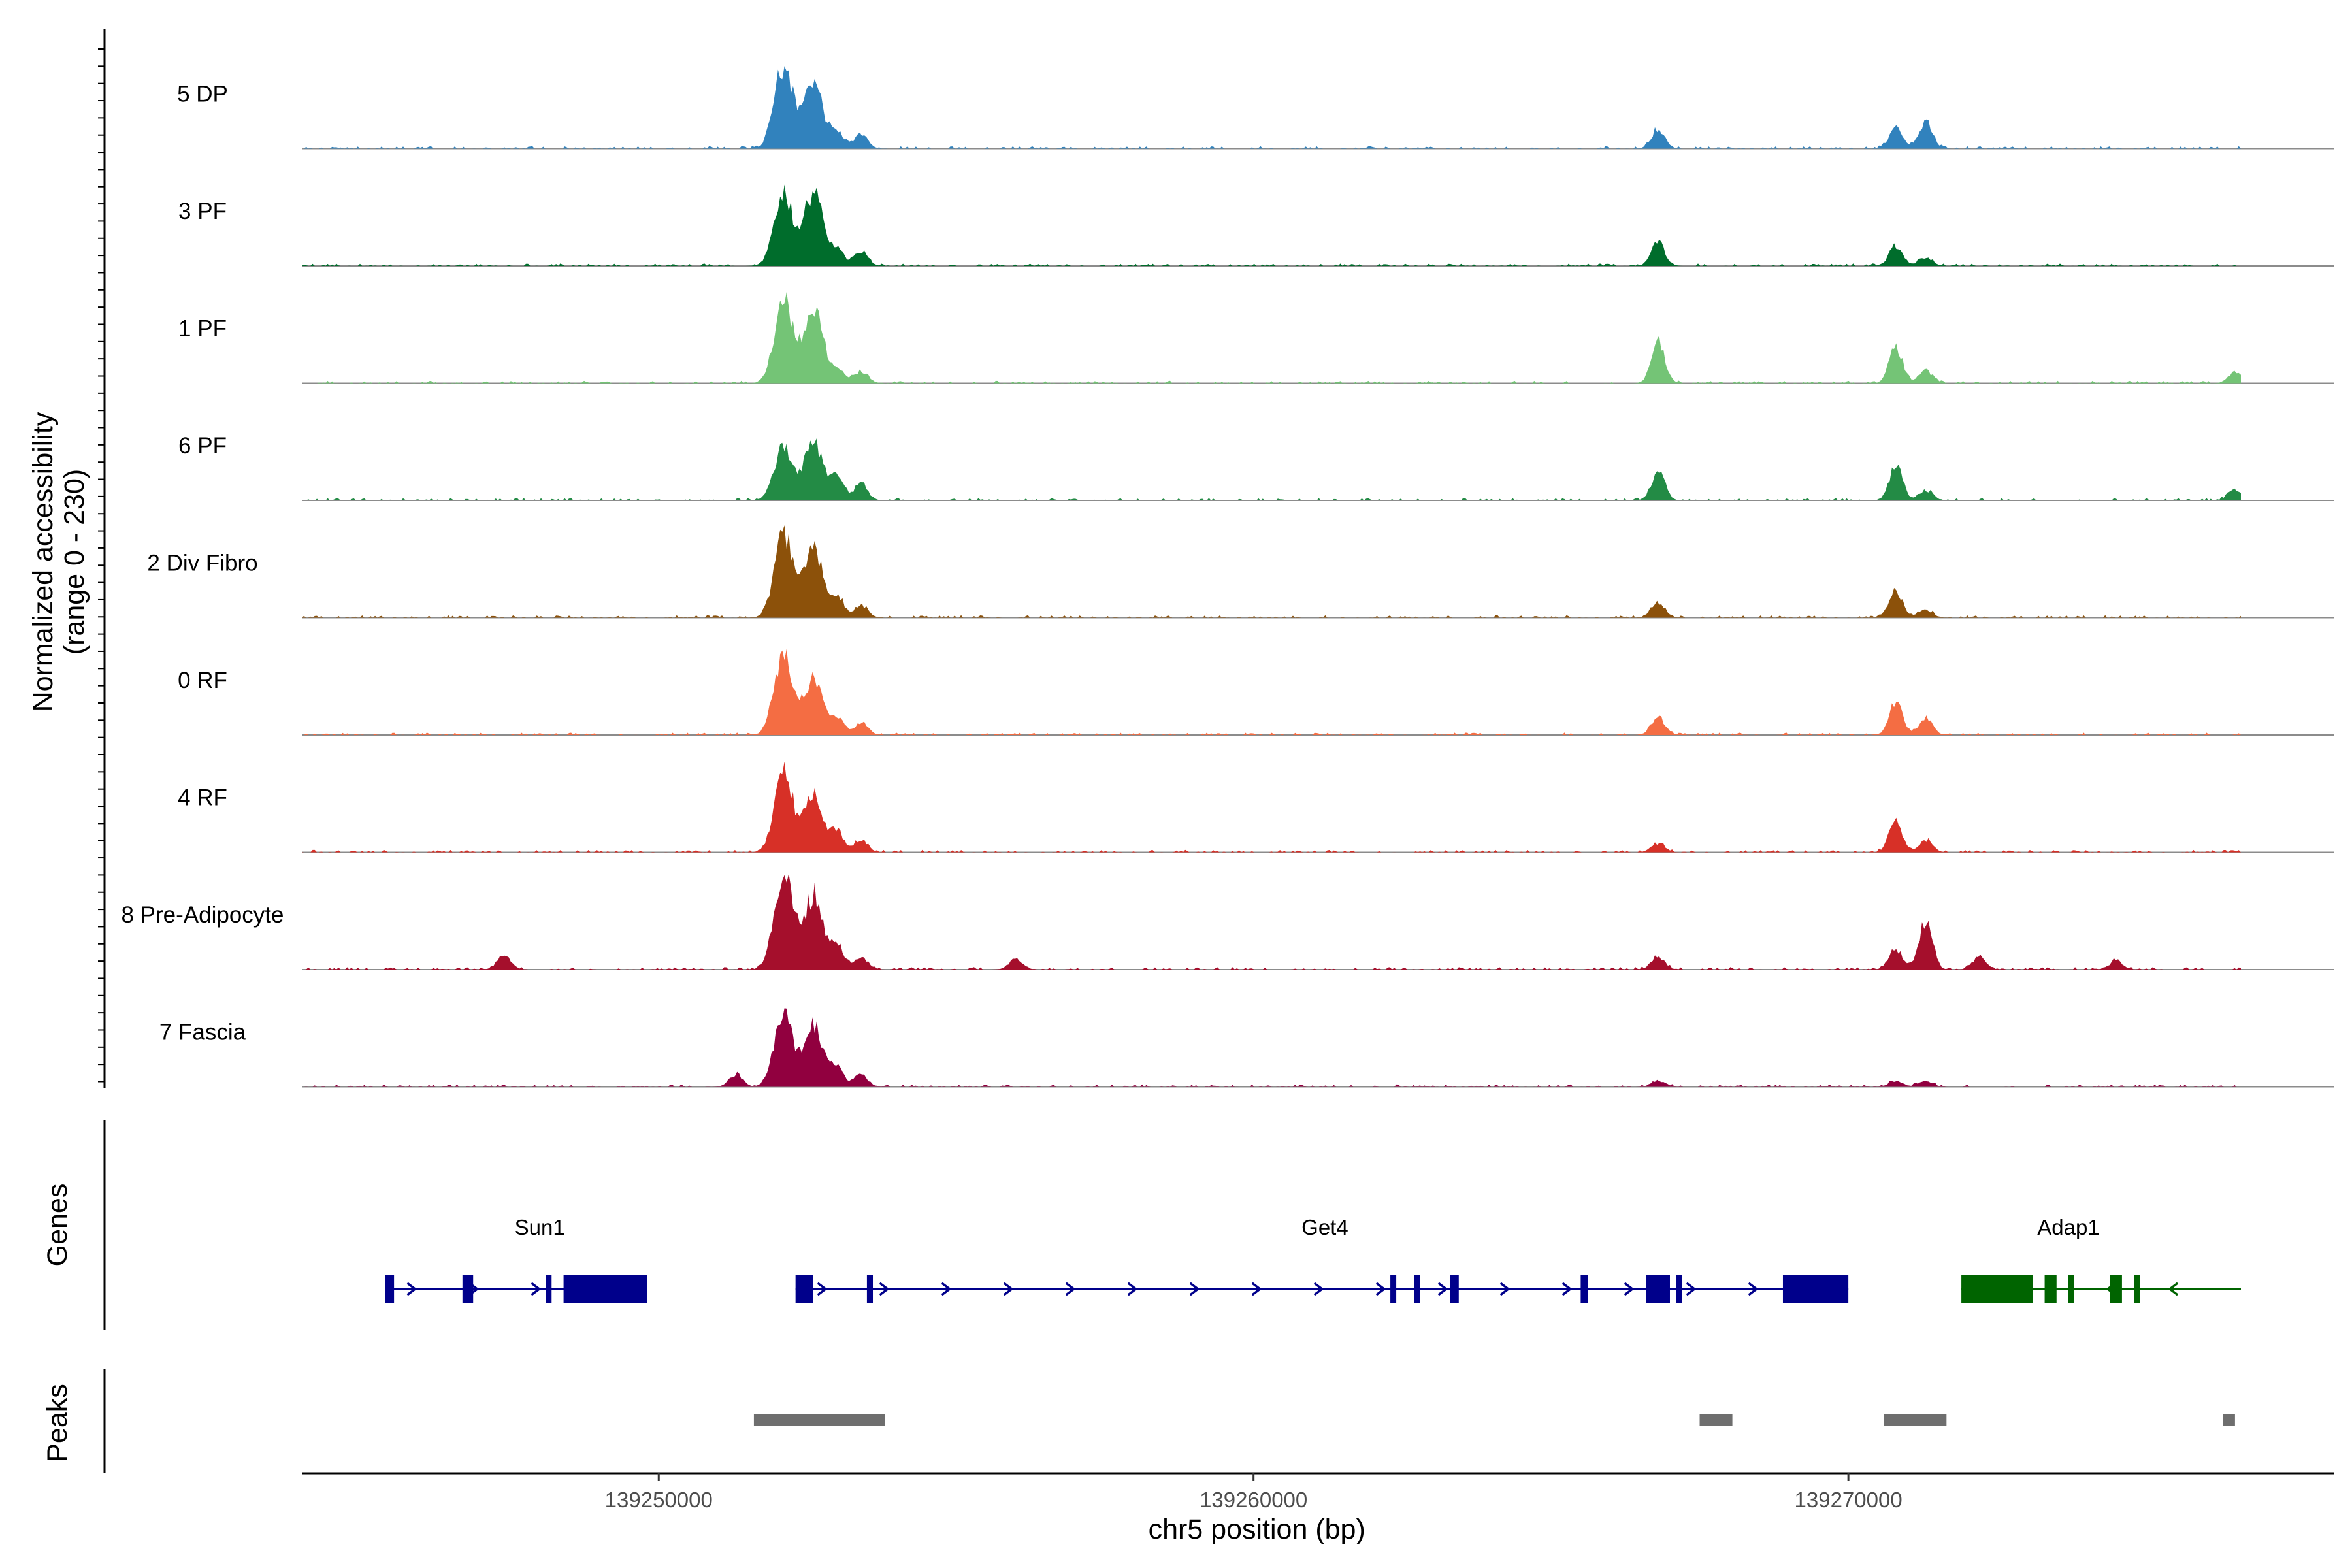  I want to click on track-label: 2 Div Fibro, so click(202, 563).